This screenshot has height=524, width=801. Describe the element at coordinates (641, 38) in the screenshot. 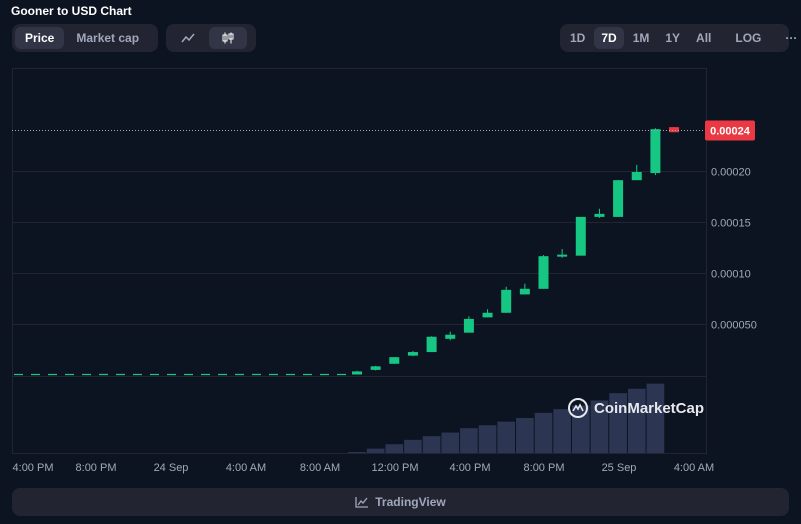

I see `range-1m-button: 1M` at that location.